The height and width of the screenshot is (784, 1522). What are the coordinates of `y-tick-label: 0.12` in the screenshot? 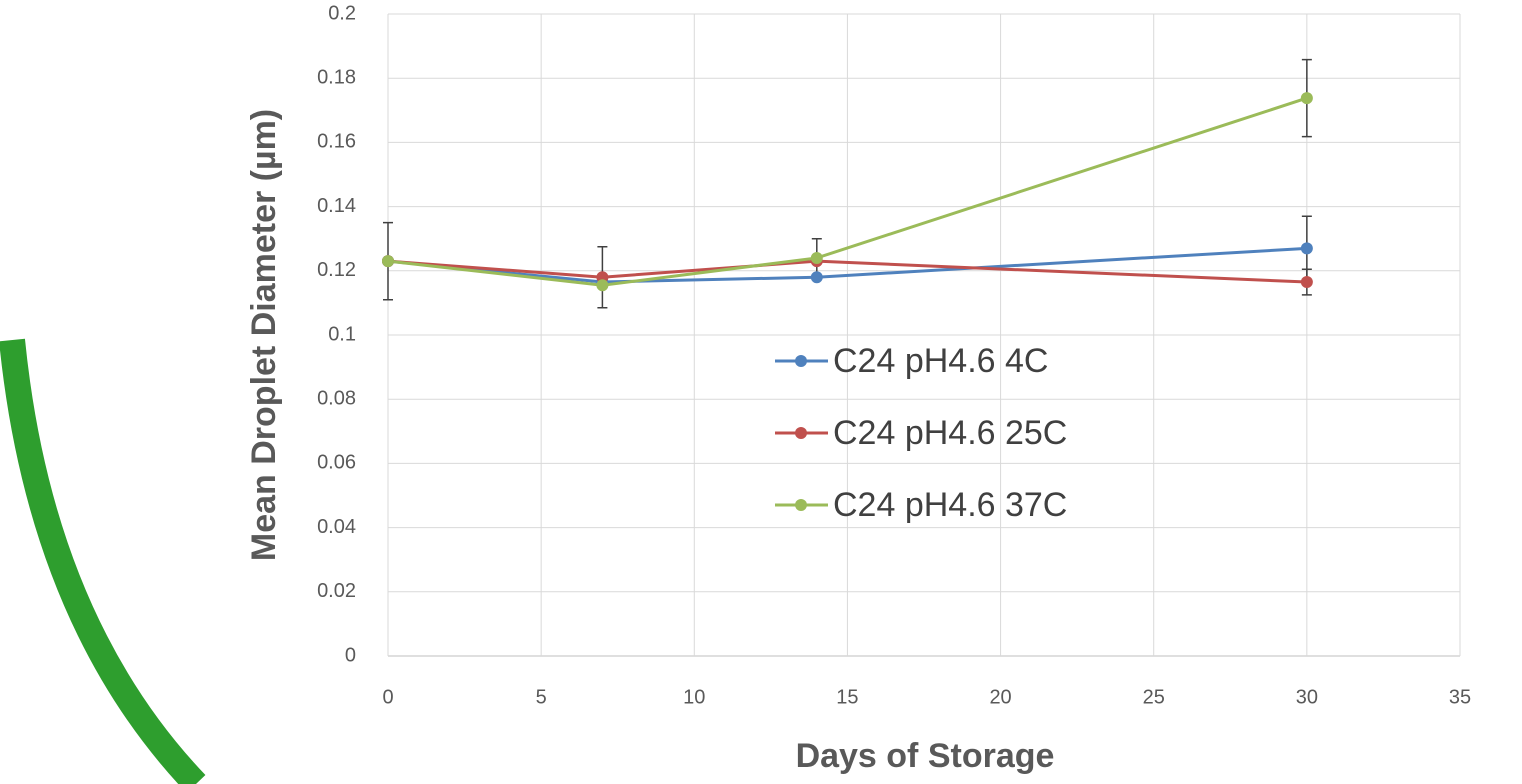 It's located at (336, 270).